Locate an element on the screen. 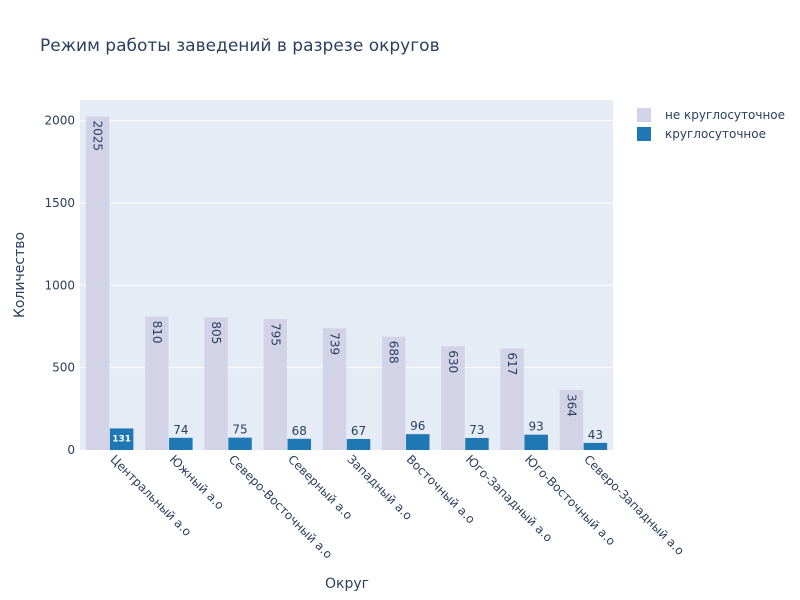 The width and height of the screenshot is (800, 600). bar-value-label: 364 is located at coordinates (571, 405).